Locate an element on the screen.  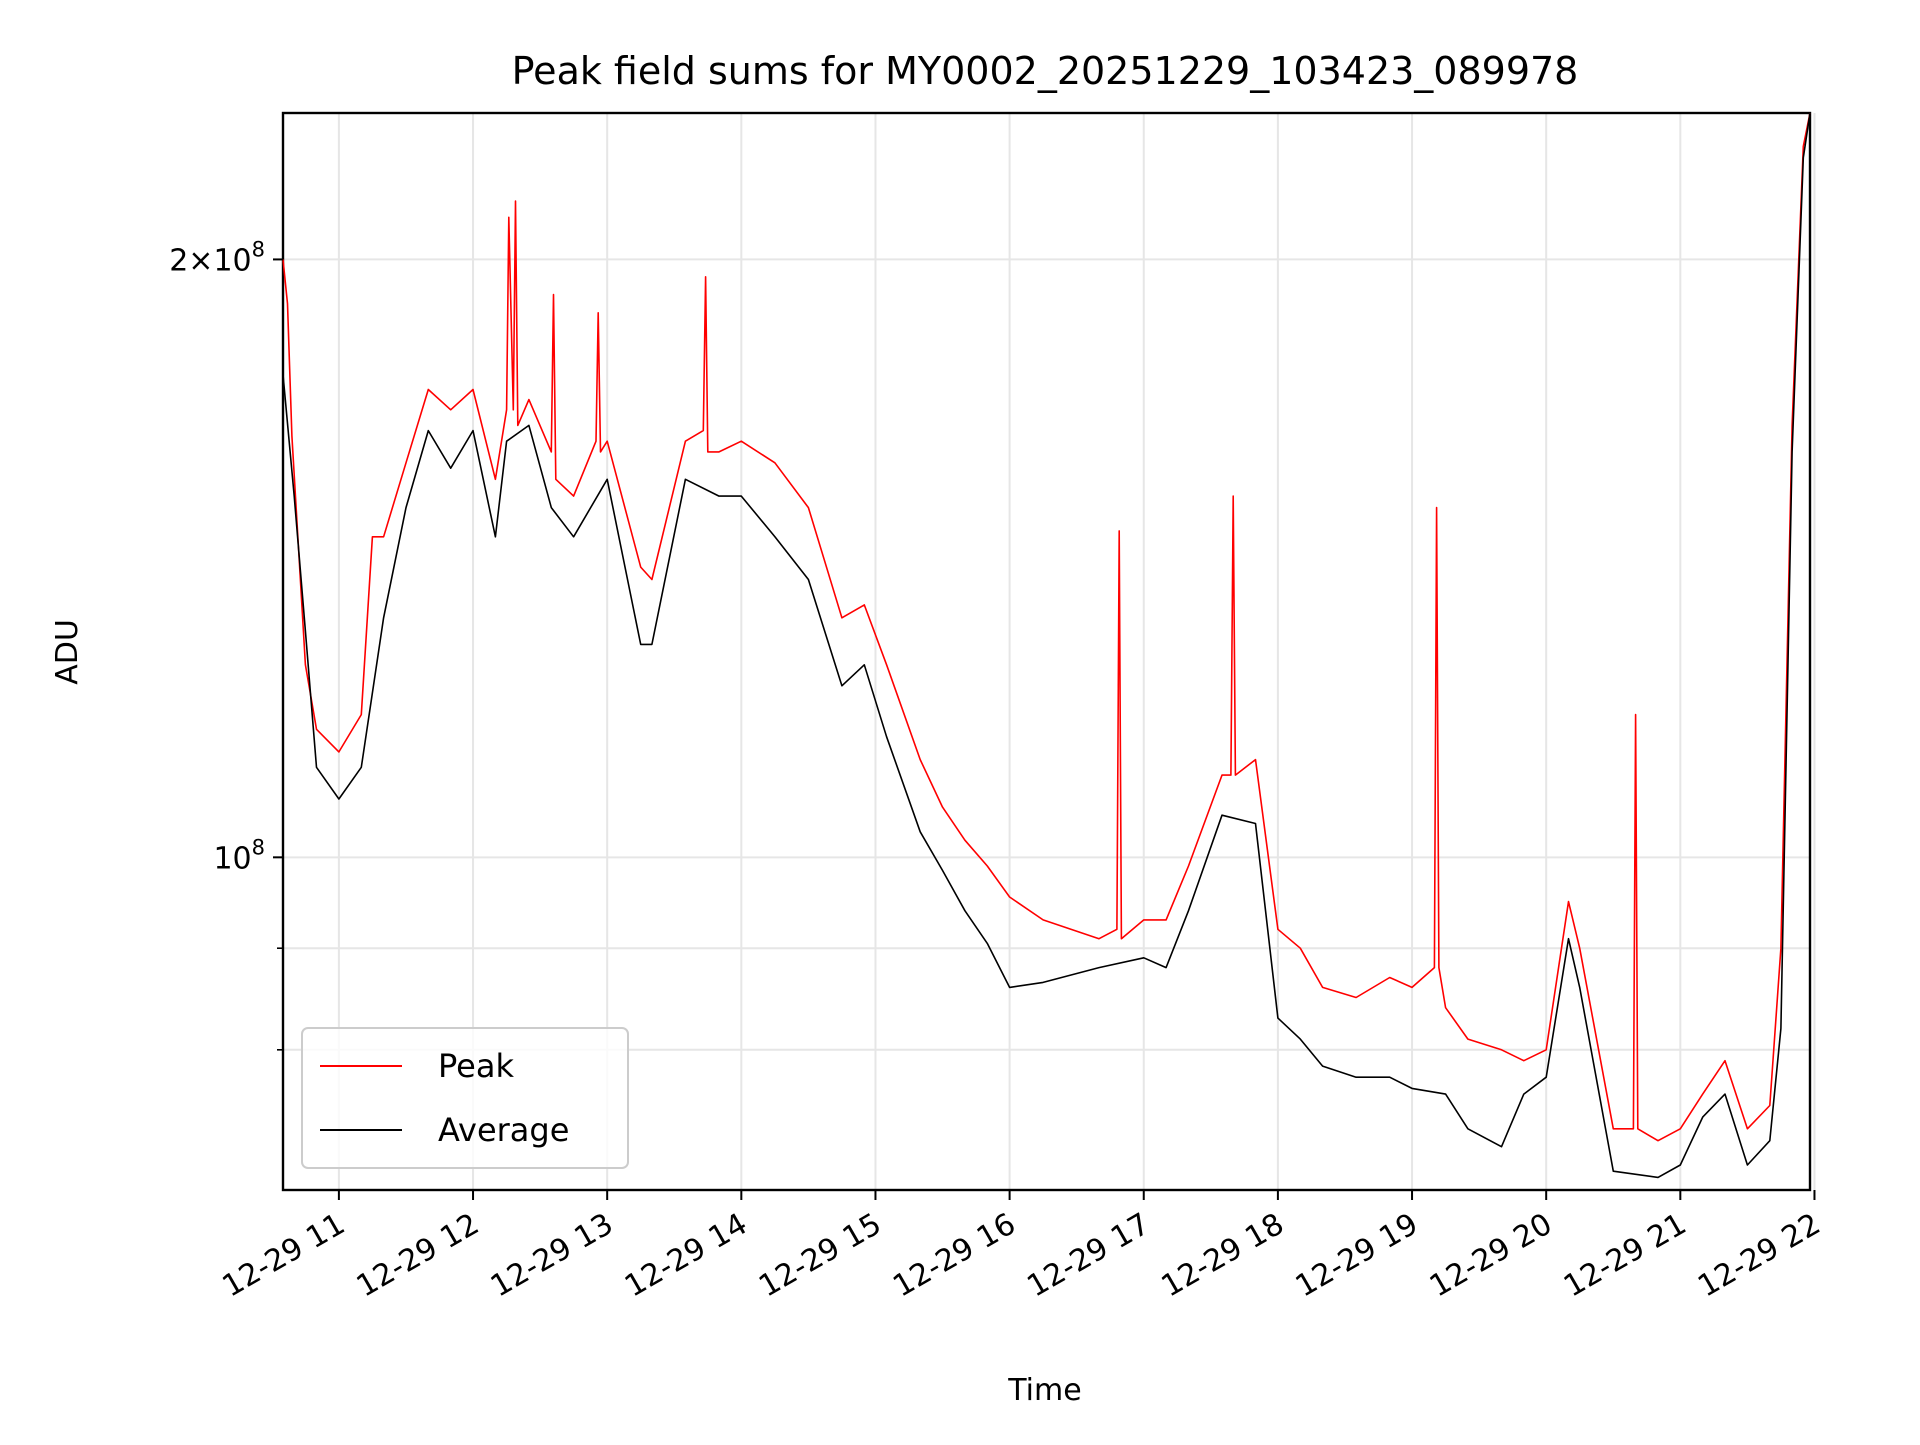
legend-label-average: Average is located at coordinates (503, 1130).